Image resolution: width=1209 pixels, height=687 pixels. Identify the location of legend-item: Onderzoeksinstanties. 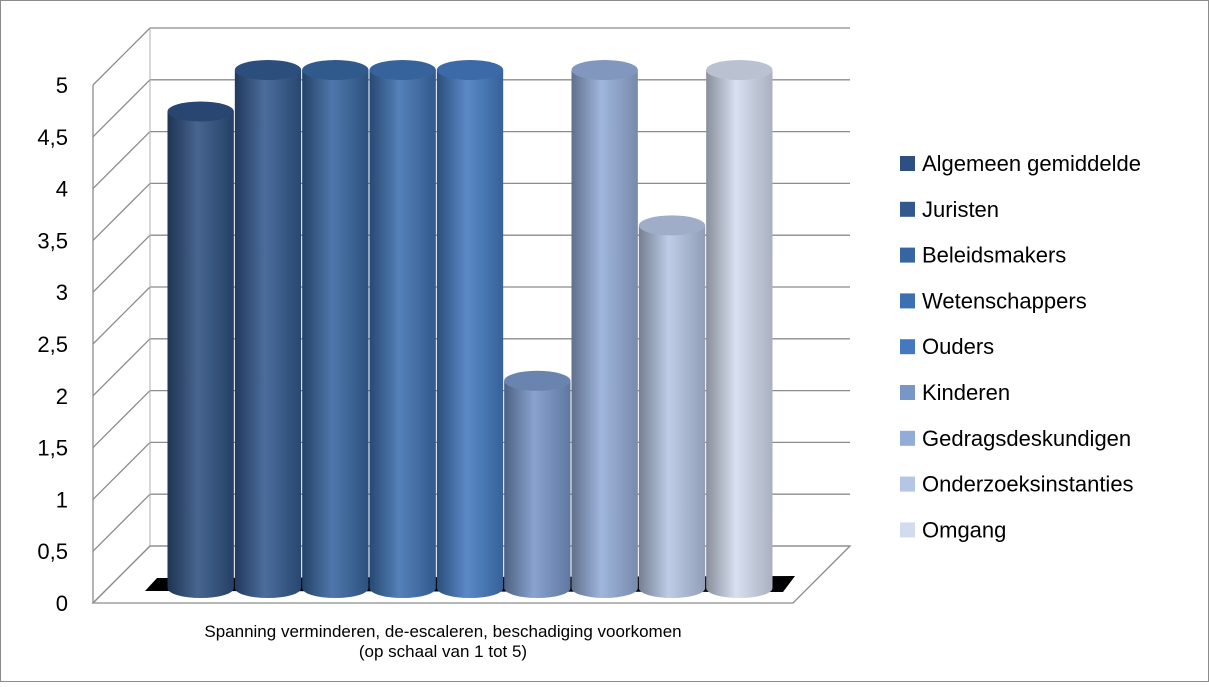
(1017, 484).